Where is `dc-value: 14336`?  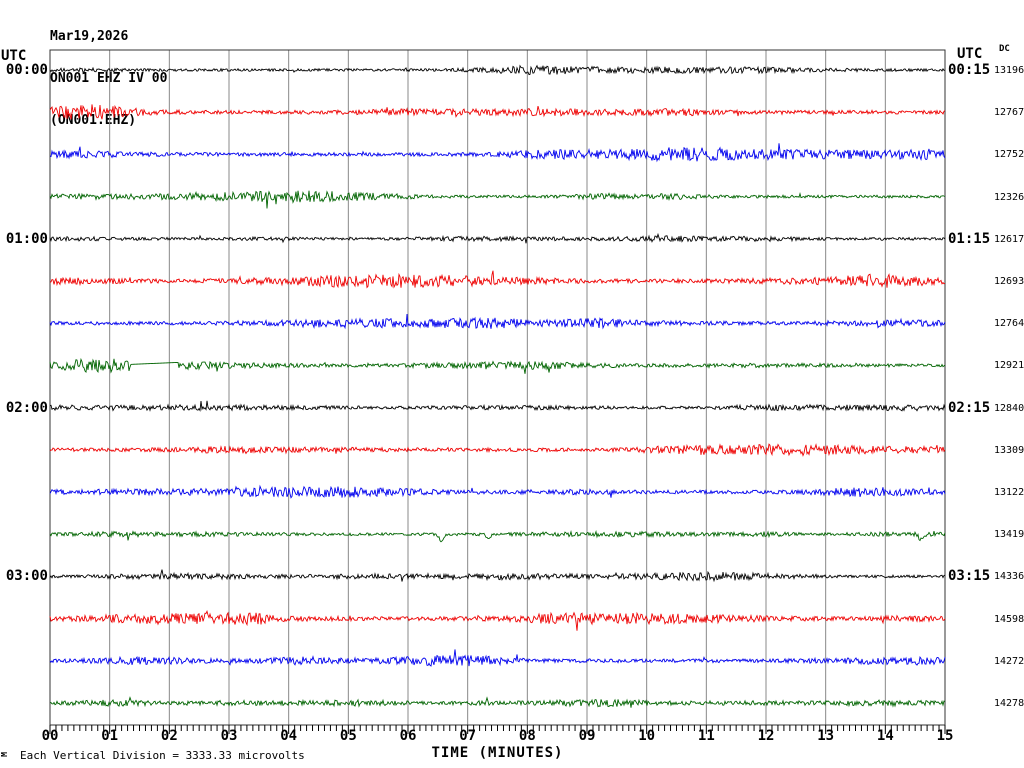 dc-value: 14336 is located at coordinates (1009, 577).